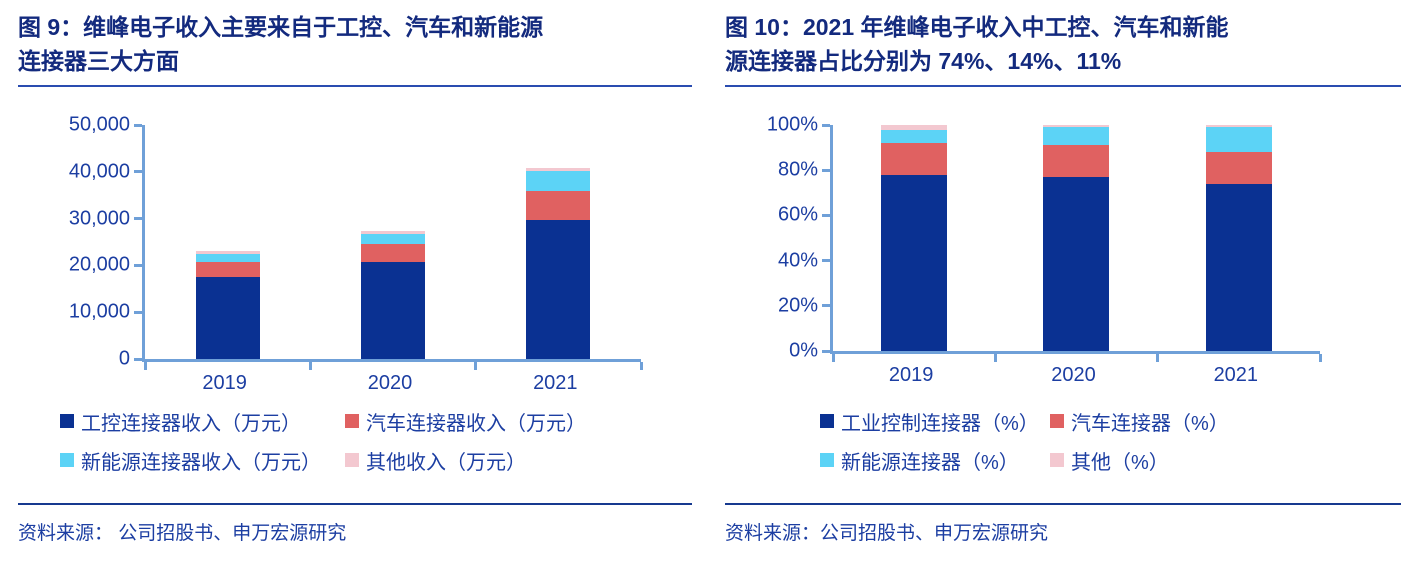 This screenshot has width=1414, height=569. What do you see at coordinates (1150, 423) in the screenshot?
I see `legend-label: 汽车连接器（%）` at bounding box center [1150, 423].